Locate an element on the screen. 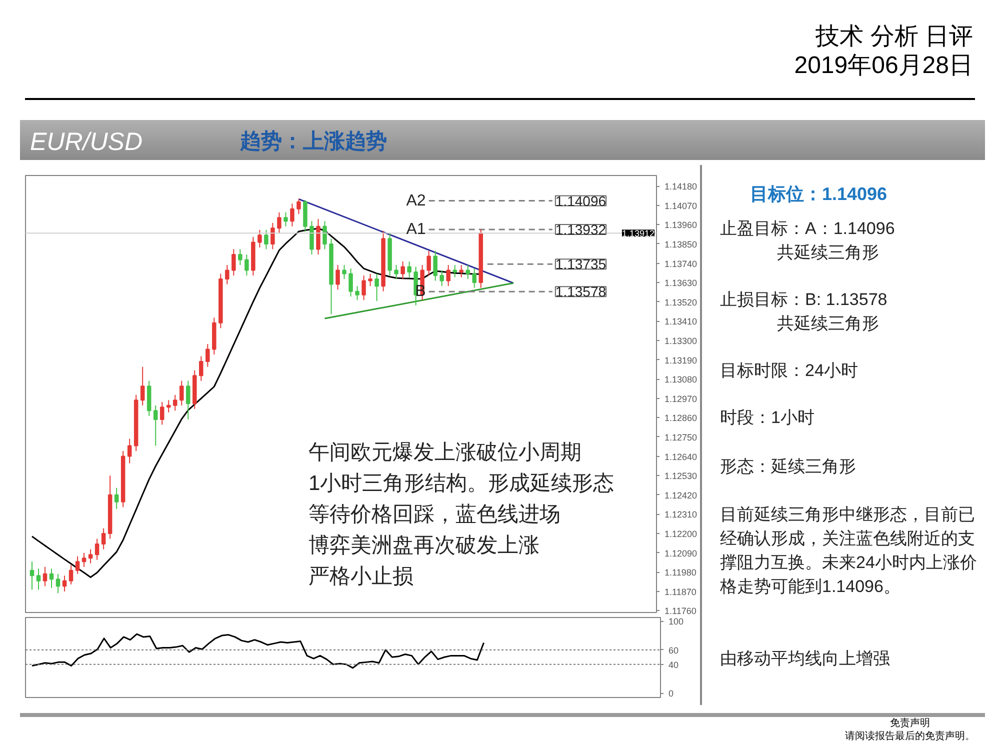 Image resolution: width=1000 pixels, height=756 pixels. y-tick-label: 1.13850 is located at coordinates (681, 244).